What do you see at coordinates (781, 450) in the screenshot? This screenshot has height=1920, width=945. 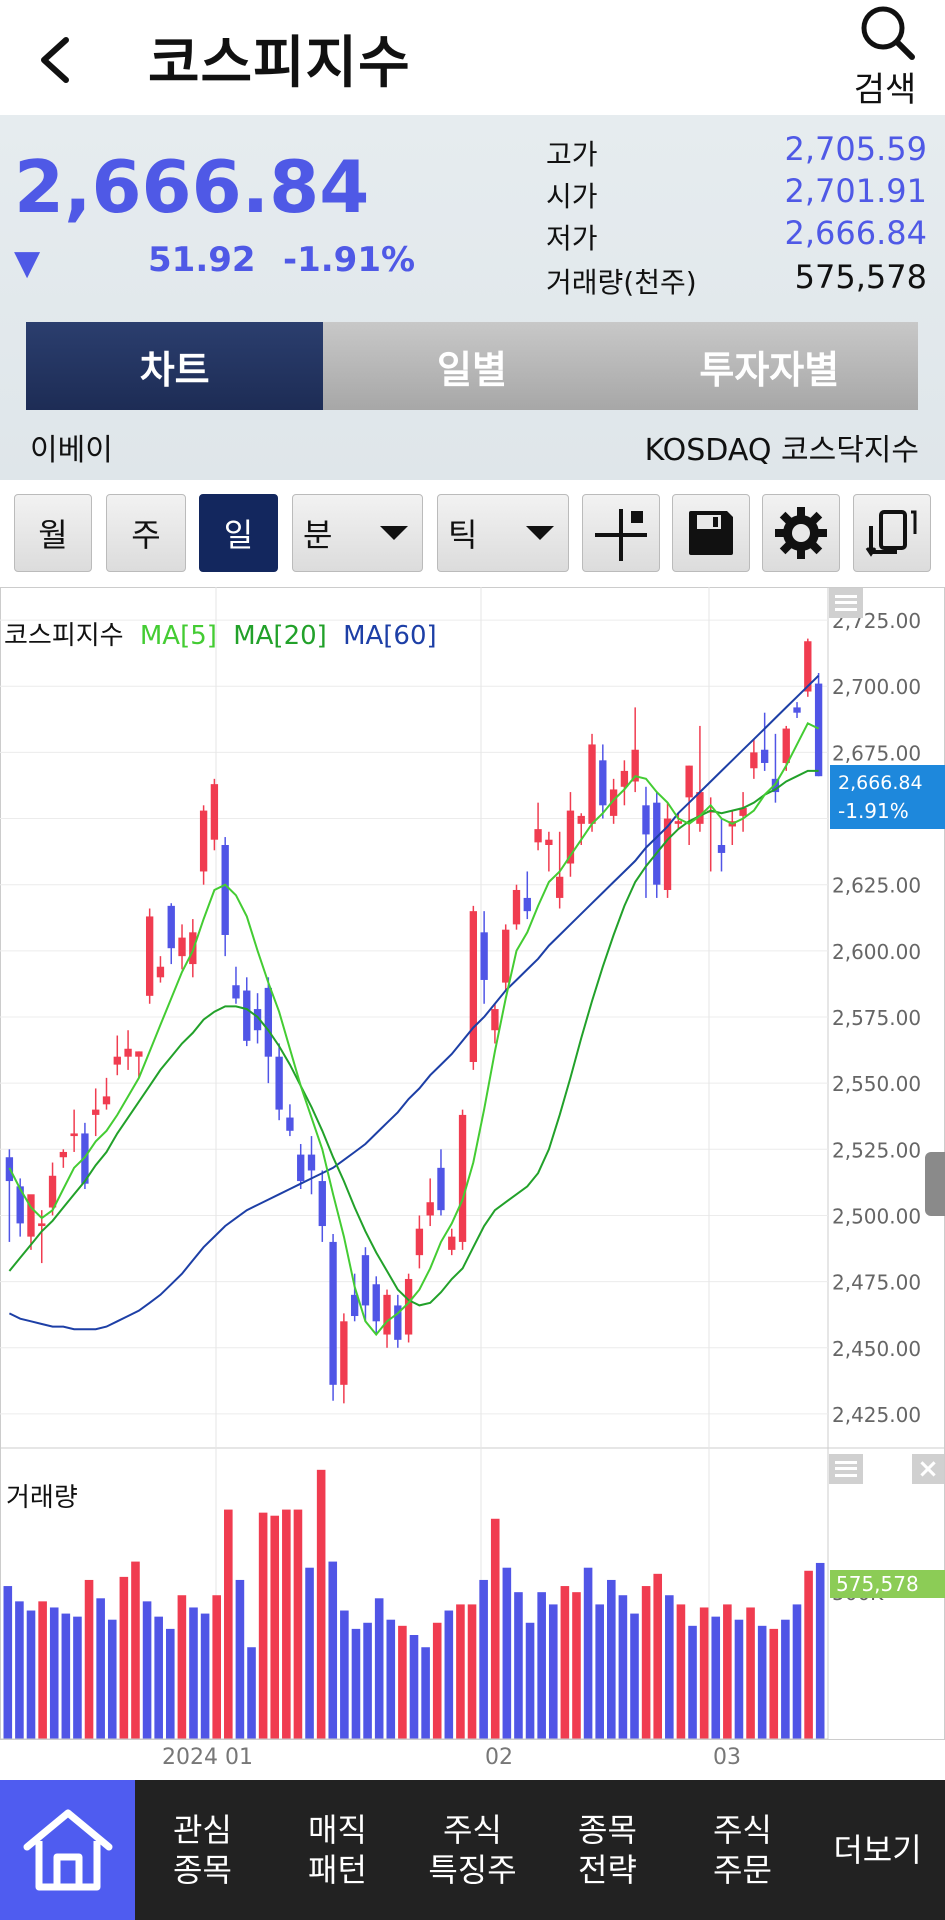 I see `sub-info-right: KOSDAQ 코스닥지수` at bounding box center [781, 450].